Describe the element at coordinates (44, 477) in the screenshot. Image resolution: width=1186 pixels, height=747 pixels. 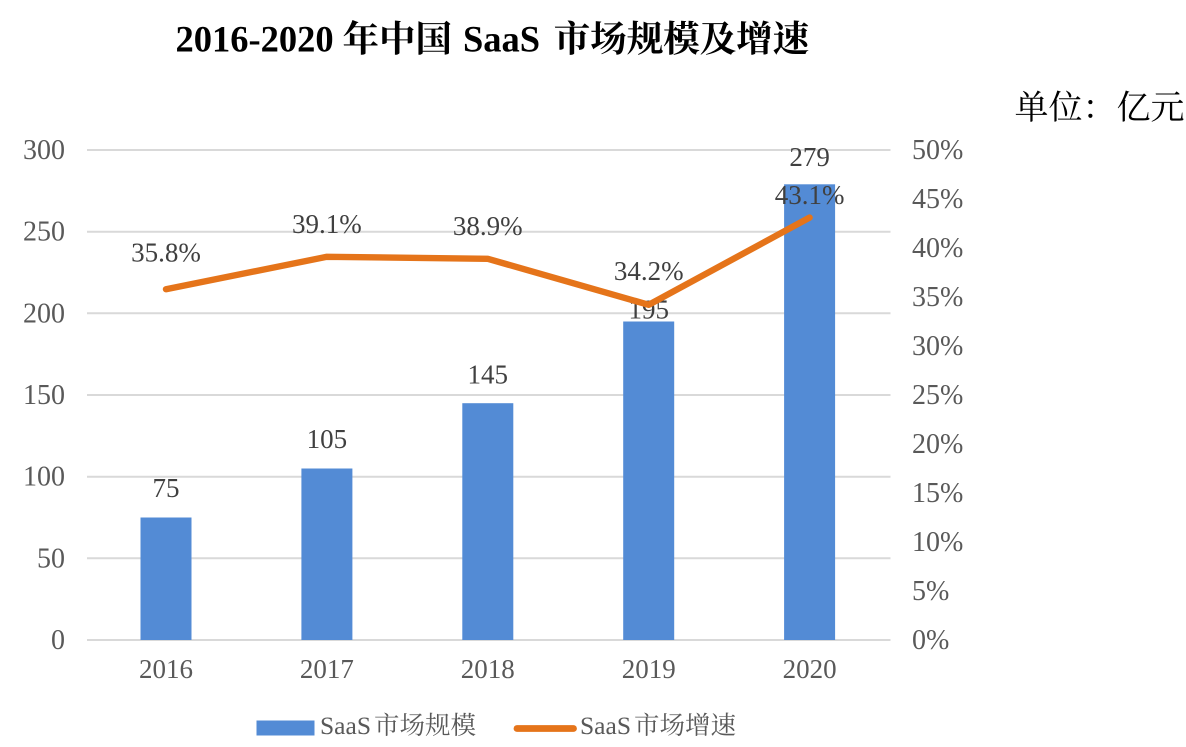
I see `svg-text: 100` at that location.